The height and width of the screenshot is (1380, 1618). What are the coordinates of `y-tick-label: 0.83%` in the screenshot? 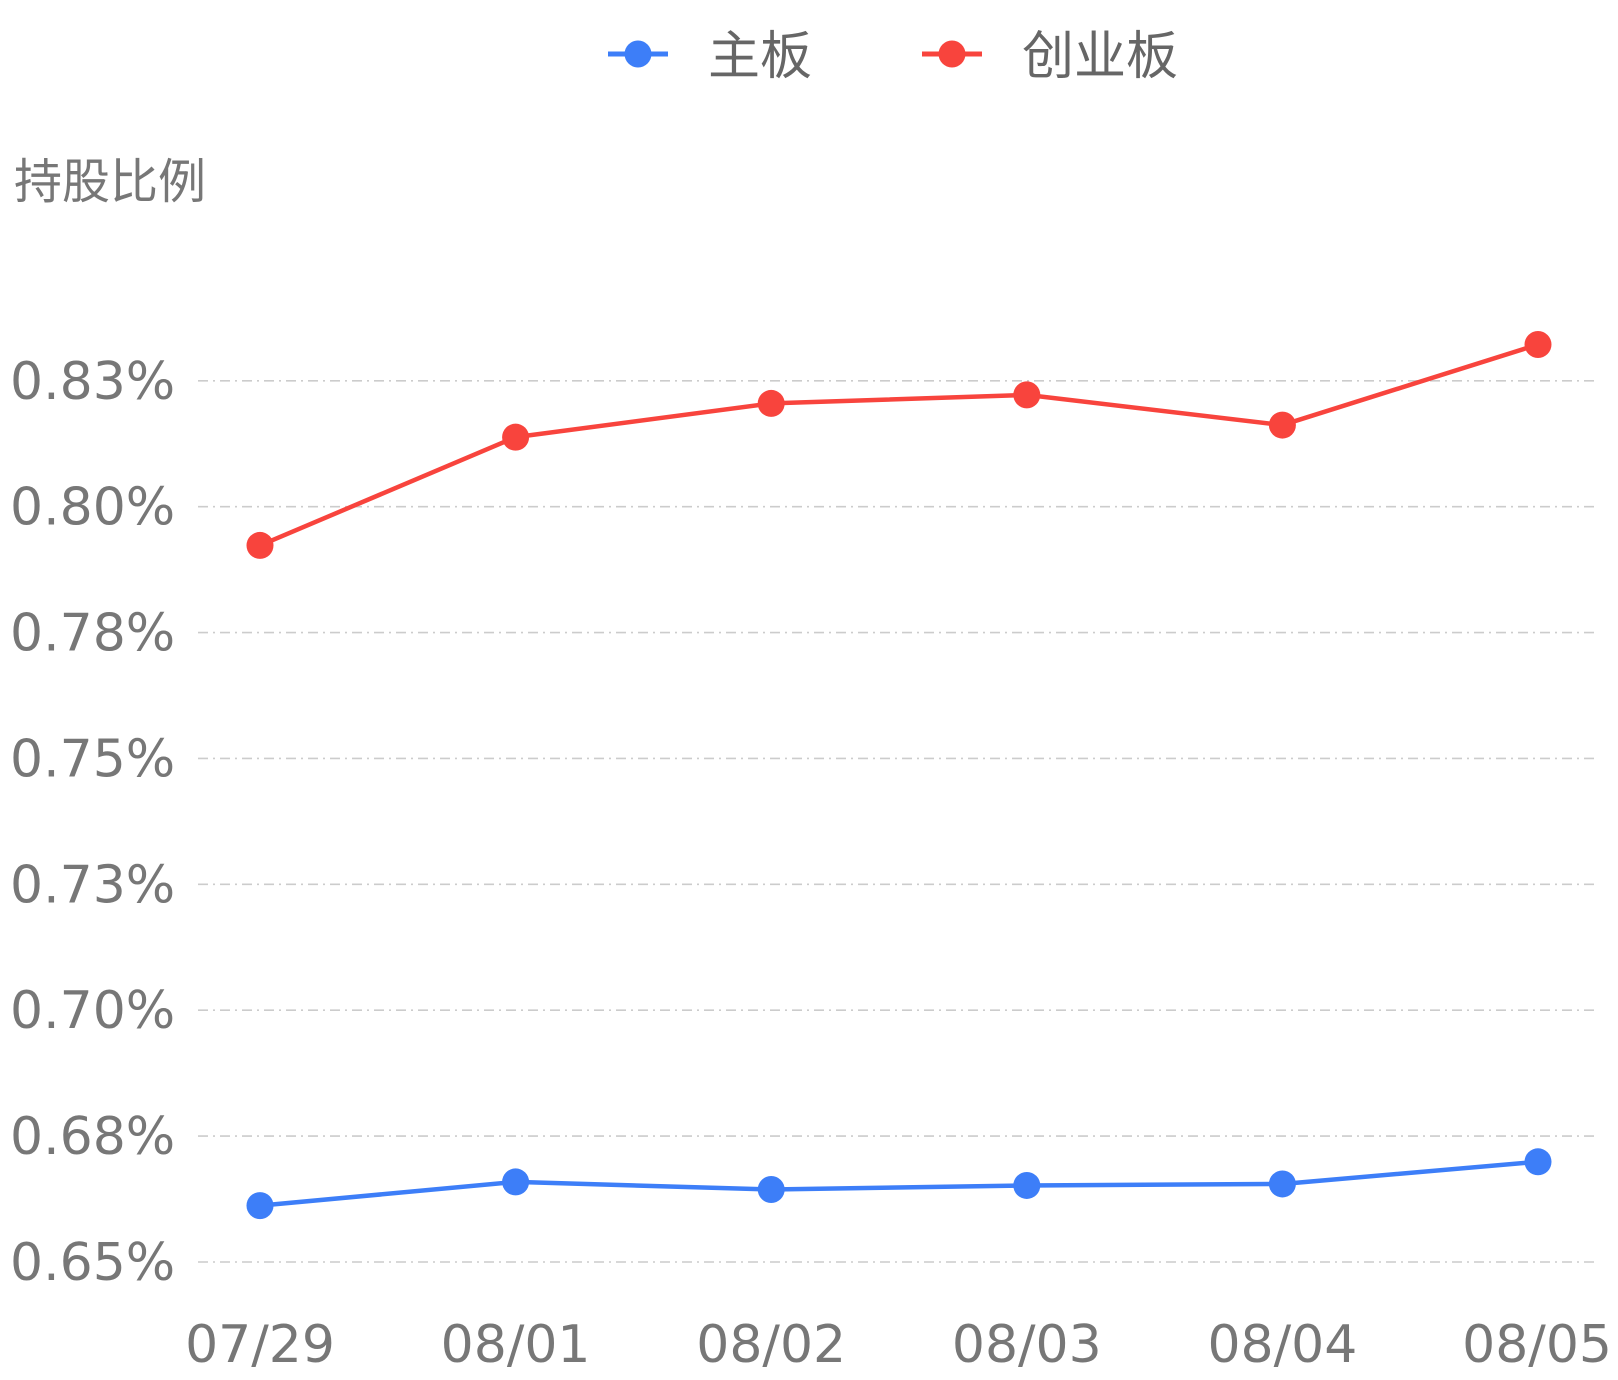 It's located at (92, 382).